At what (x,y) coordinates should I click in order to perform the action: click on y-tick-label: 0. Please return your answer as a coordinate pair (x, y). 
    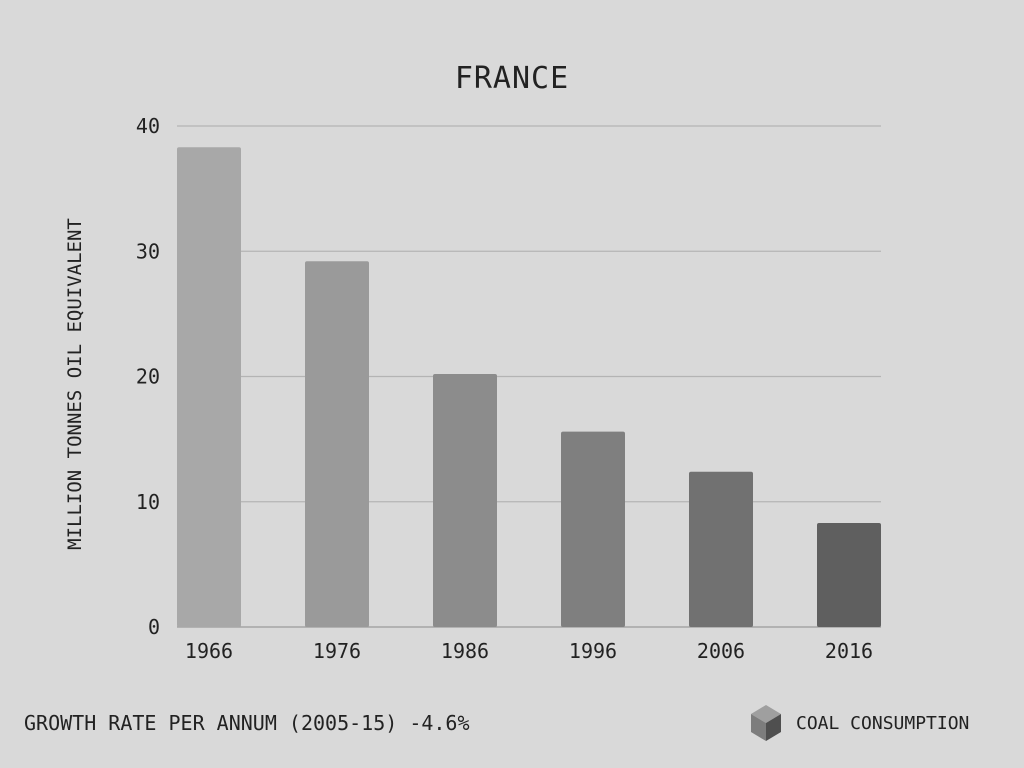
    Looking at the image, I should click on (154, 627).